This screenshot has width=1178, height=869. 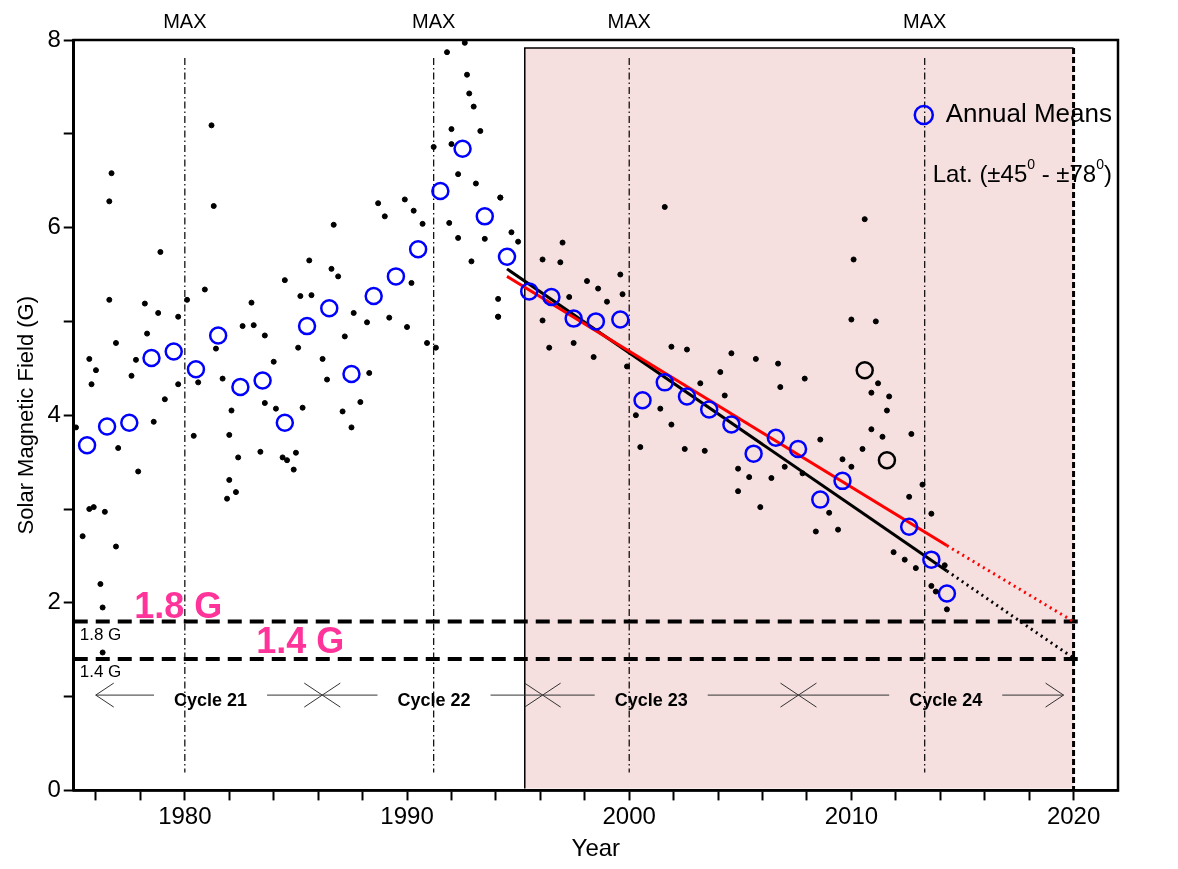 What do you see at coordinates (851, 816) in the screenshot?
I see `x-tick-label: 2010` at bounding box center [851, 816].